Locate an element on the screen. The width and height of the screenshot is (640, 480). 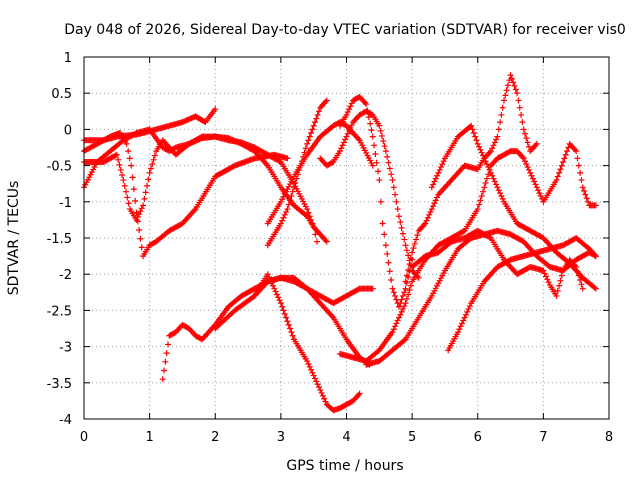
y-tick-label: 0.5 is located at coordinates (61, 94).